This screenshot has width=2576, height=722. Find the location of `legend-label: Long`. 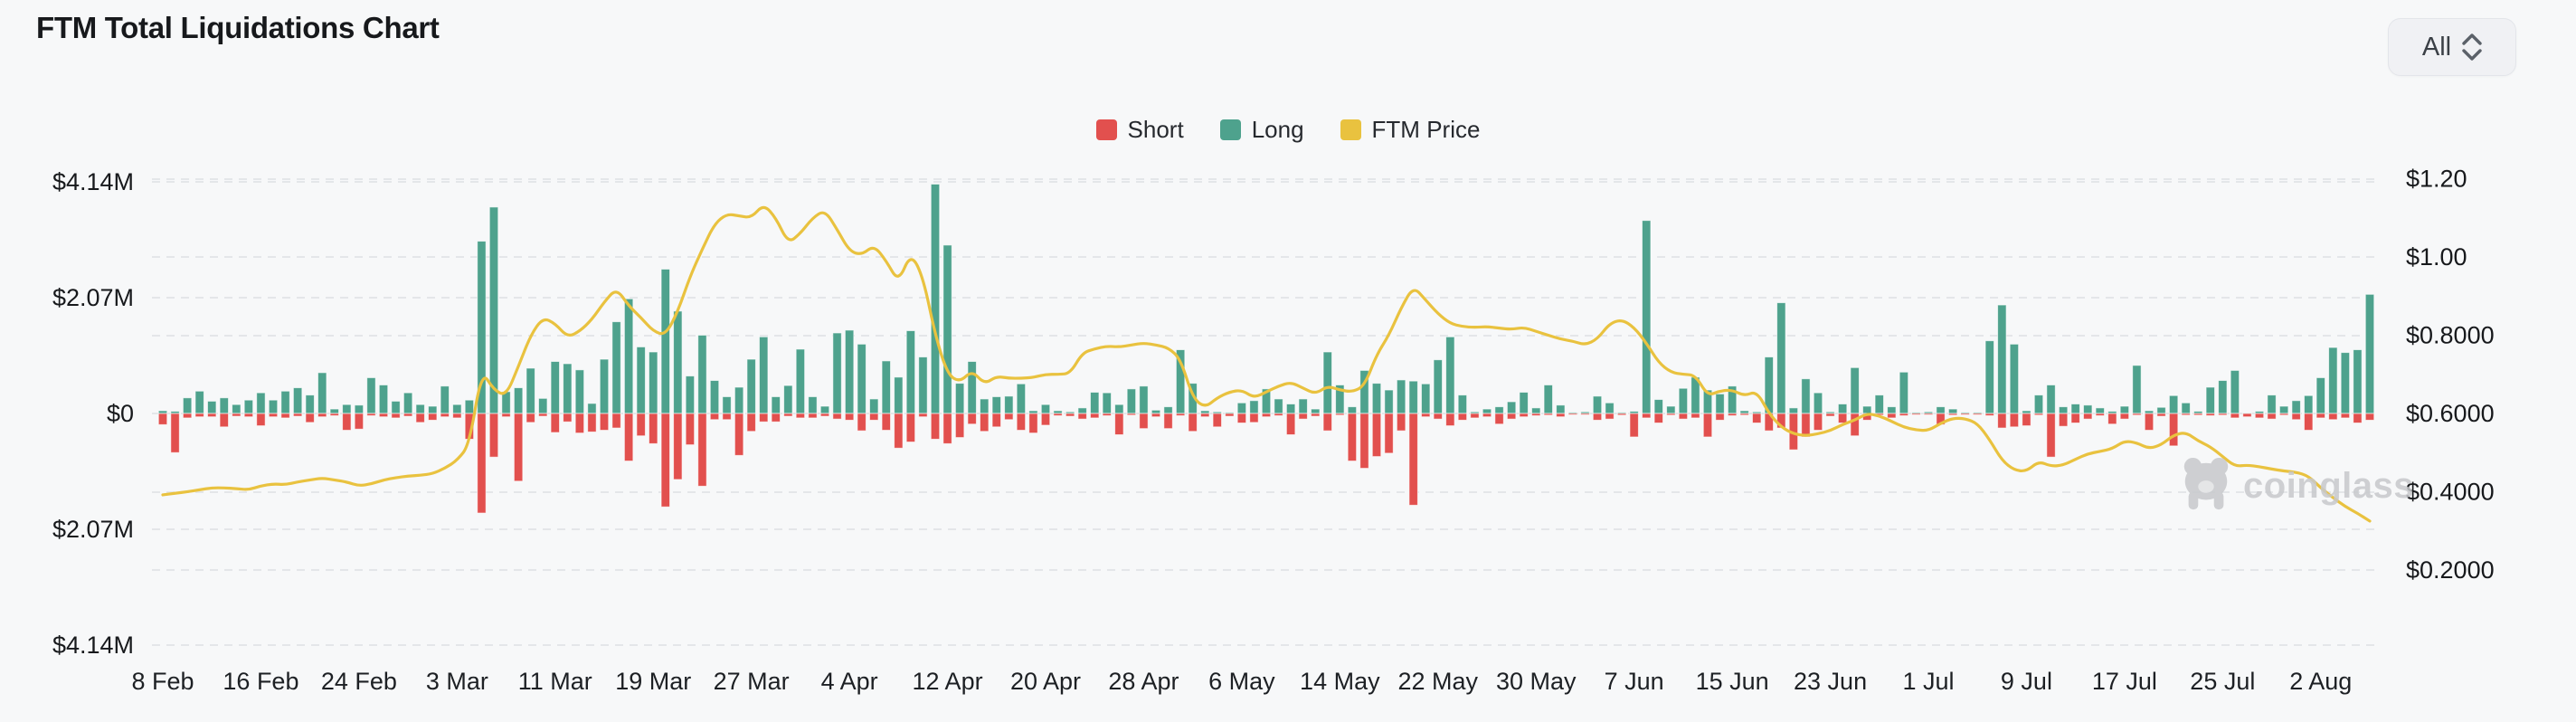

legend-label: Long is located at coordinates (1278, 130).